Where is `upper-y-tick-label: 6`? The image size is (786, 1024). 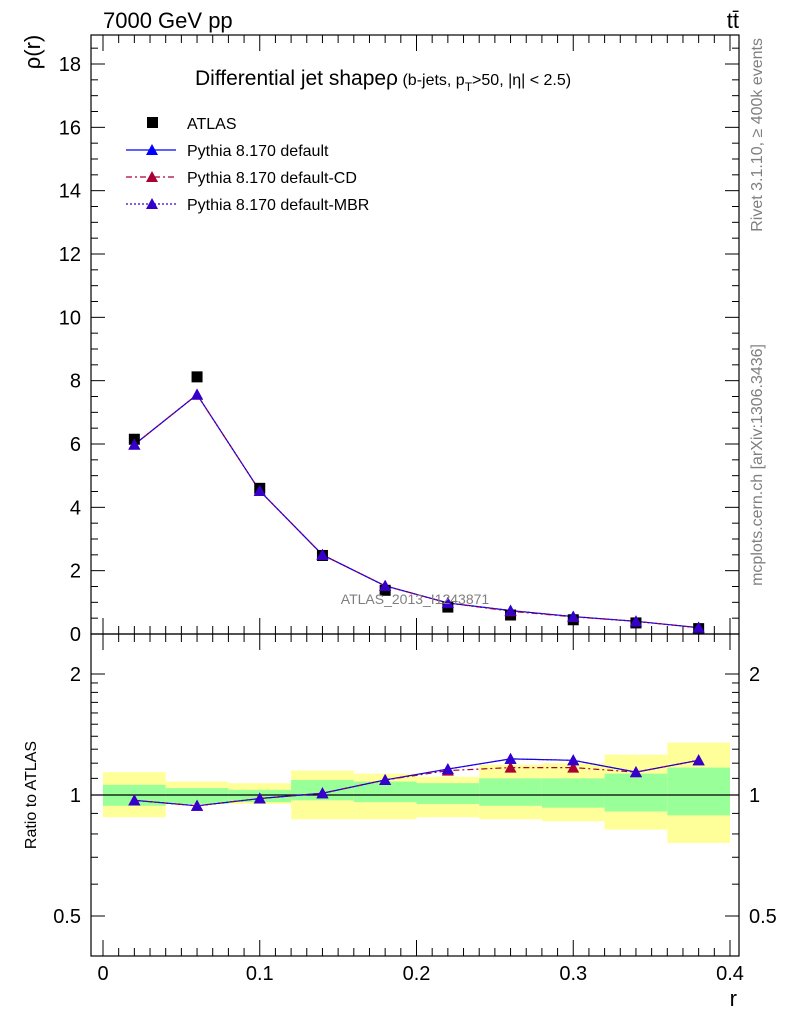 upper-y-tick-label: 6 is located at coordinates (75, 445).